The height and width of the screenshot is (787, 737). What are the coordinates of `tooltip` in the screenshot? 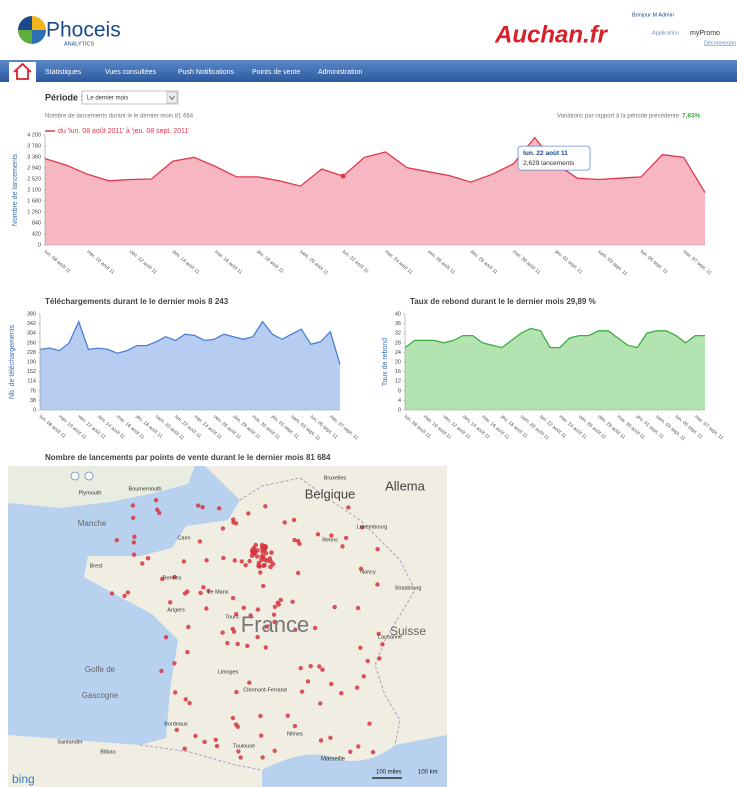 It's located at (554, 158).